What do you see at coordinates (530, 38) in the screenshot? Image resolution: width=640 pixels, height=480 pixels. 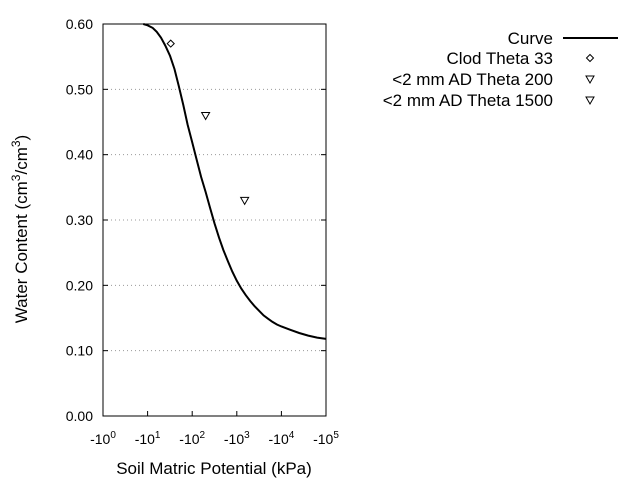 I see `legend-label-curve: Curve` at bounding box center [530, 38].